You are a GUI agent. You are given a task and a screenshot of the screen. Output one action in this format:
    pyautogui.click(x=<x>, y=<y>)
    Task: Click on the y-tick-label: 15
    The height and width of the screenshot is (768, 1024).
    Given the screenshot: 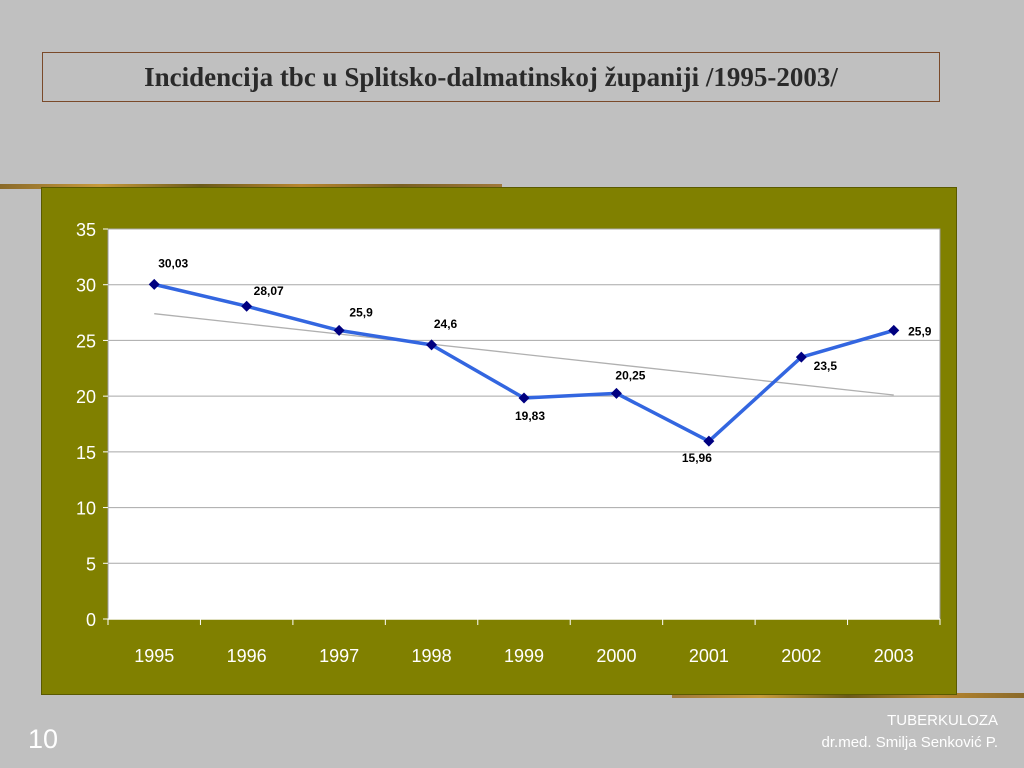 What is the action you would take?
    pyautogui.click(x=86, y=453)
    